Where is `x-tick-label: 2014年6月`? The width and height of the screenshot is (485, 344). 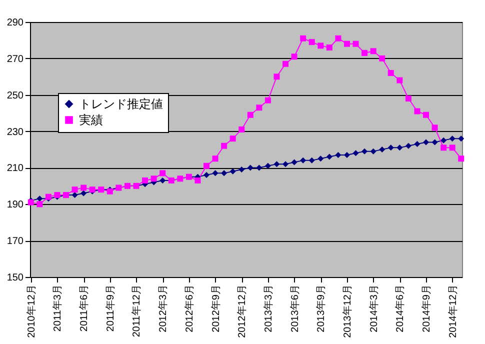
x-tick-label: 2014年6月 is located at coordinates (400, 308).